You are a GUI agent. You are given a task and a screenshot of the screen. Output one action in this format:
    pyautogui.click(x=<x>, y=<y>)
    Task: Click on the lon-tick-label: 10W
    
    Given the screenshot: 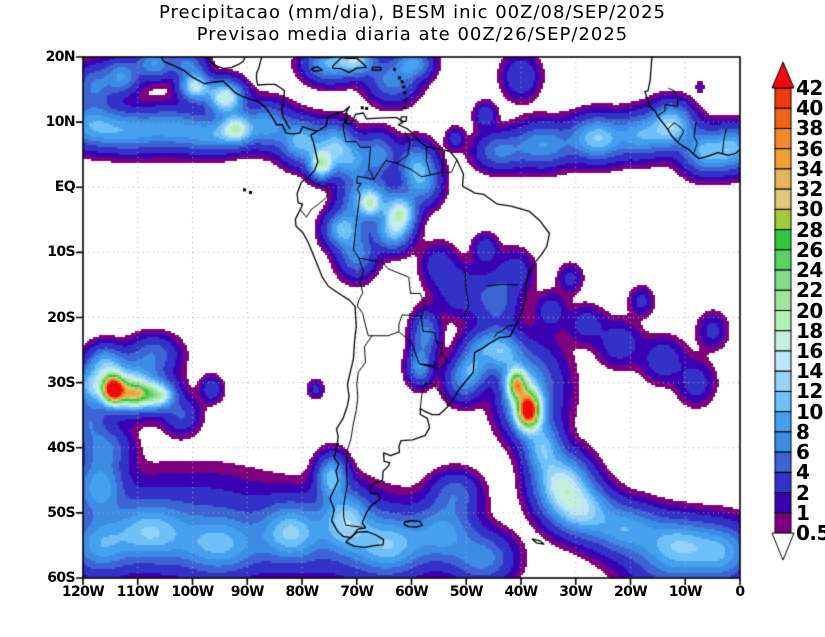 What is the action you would take?
    pyautogui.click(x=685, y=592)
    